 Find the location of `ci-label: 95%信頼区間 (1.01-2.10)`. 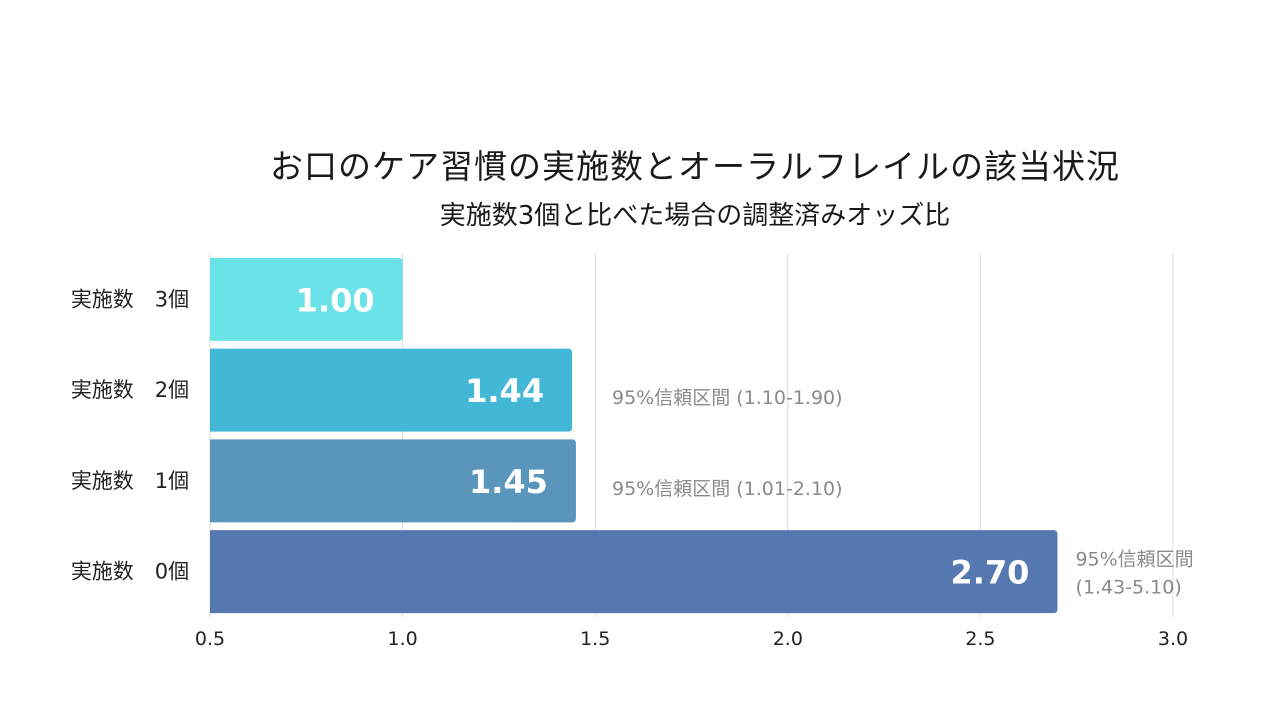

ci-label: 95%信頼区間 (1.01-2.10) is located at coordinates (727, 489).